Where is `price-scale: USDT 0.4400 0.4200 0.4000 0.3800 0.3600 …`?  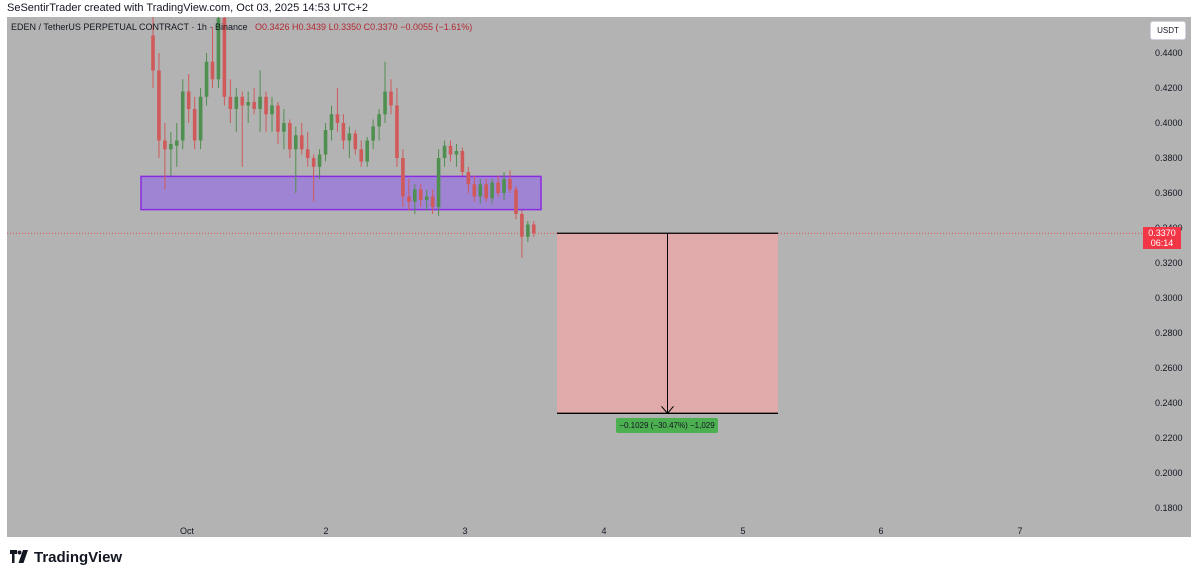
price-scale: USDT 0.4400 0.4200 0.4000 0.3800 0.3600 … is located at coordinates (1166, 277).